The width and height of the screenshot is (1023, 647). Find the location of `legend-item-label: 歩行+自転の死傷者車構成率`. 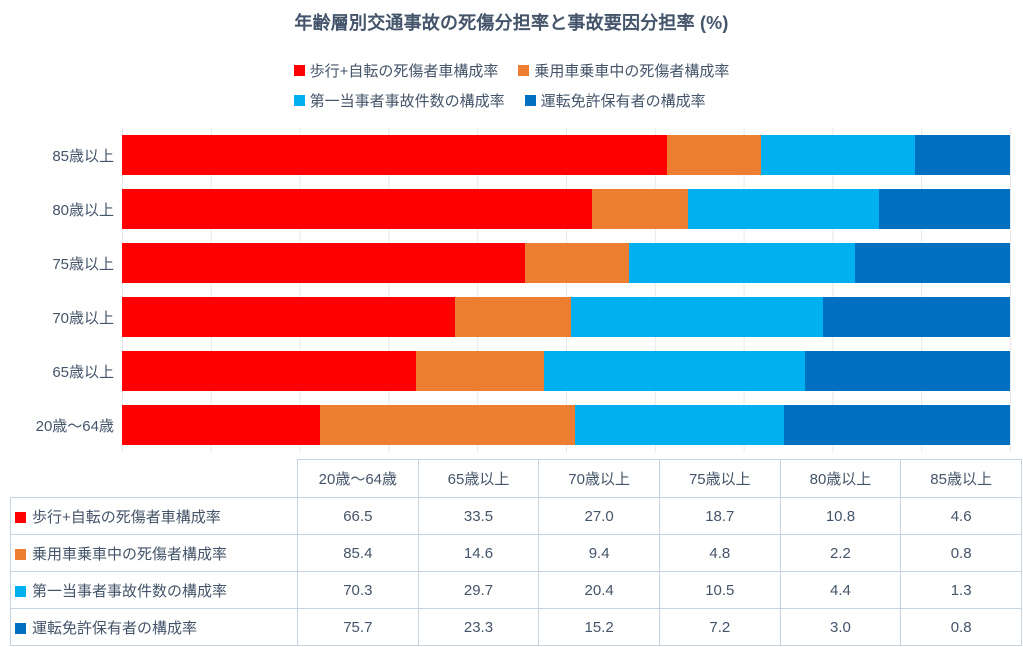

legend-item-label: 歩行+自転の死傷者車構成率 is located at coordinates (404, 71).